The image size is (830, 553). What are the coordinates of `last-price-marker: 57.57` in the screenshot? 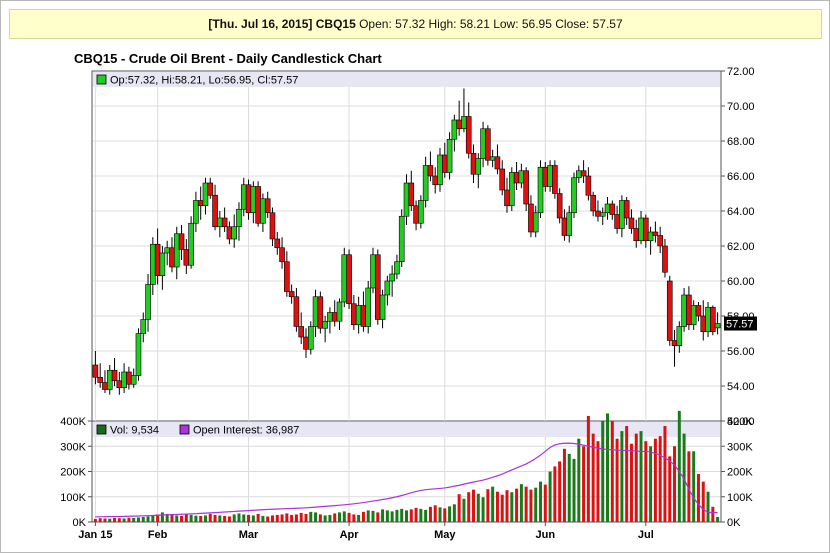 It's located at (740, 323).